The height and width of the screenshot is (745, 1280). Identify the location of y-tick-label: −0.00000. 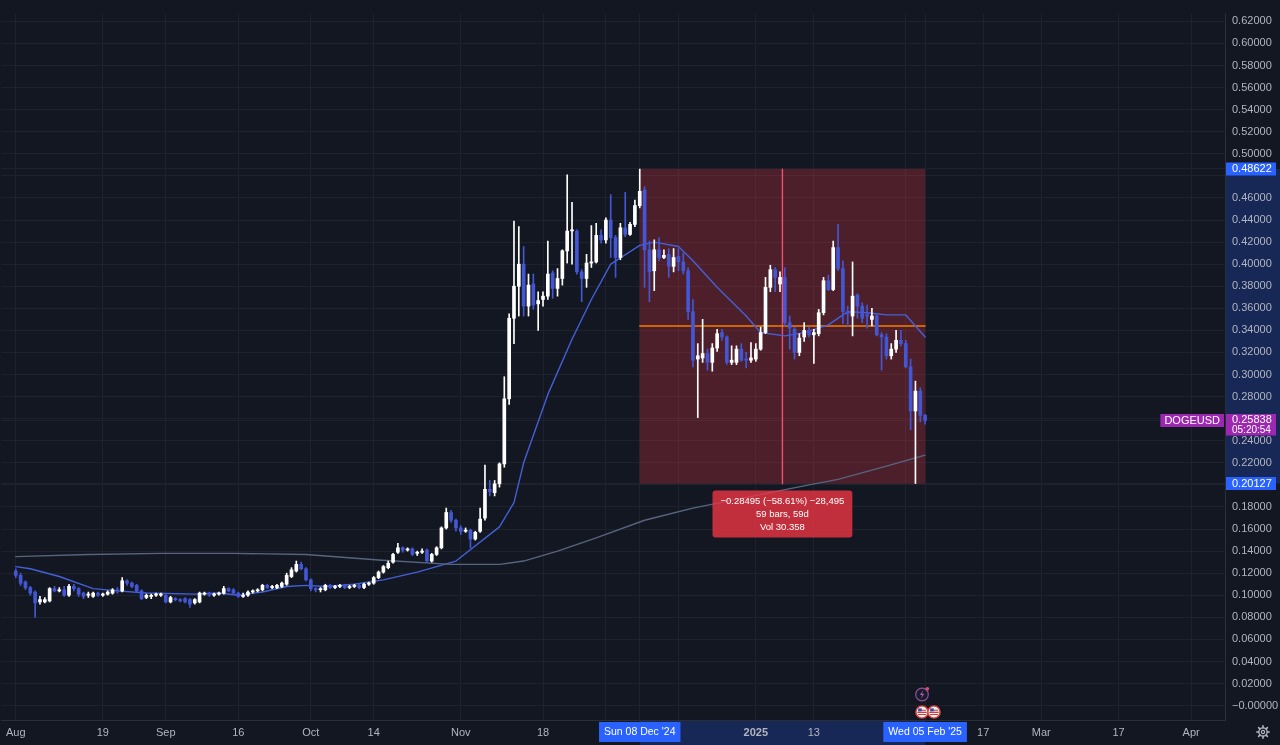
(1255, 704).